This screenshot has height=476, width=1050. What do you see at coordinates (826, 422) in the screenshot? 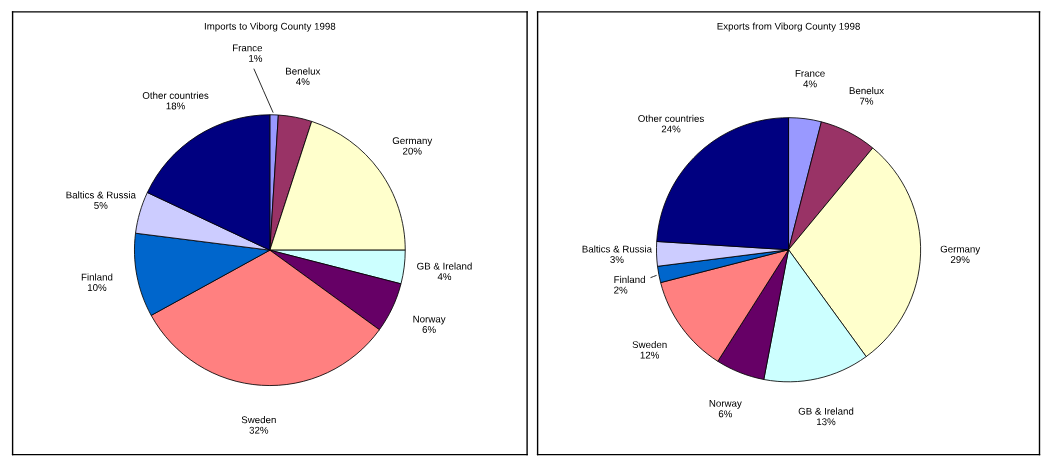
I see `data-label: 13%` at bounding box center [826, 422].